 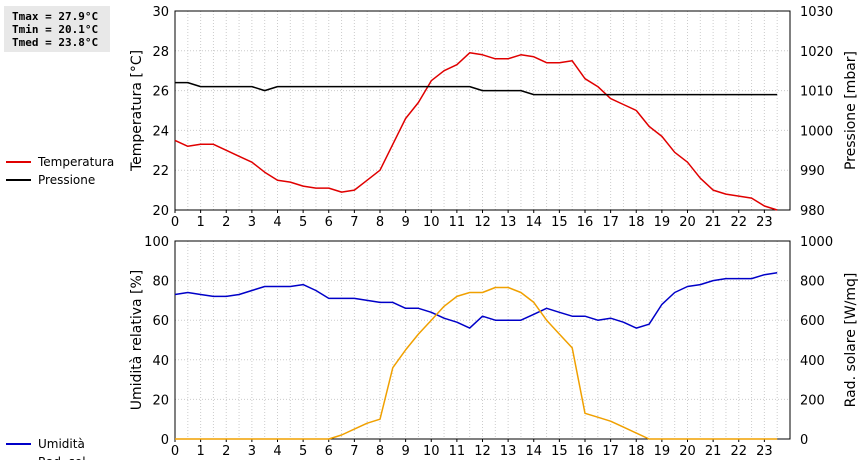 What do you see at coordinates (160, 171) in the screenshot?
I see `y-tick-label: 22` at bounding box center [160, 171].